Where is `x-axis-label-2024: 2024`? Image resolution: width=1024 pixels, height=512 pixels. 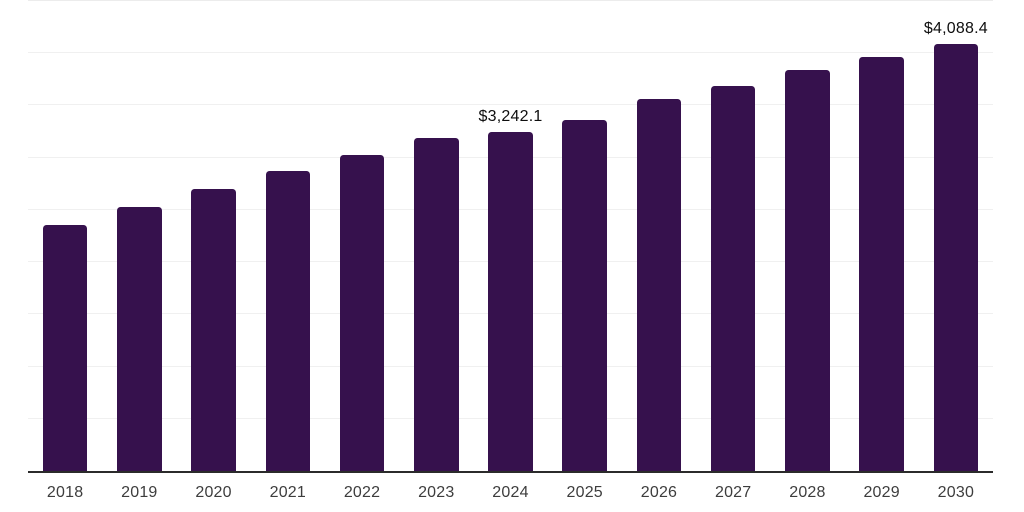
x-axis-label-2024: 2024 is located at coordinates (510, 492).